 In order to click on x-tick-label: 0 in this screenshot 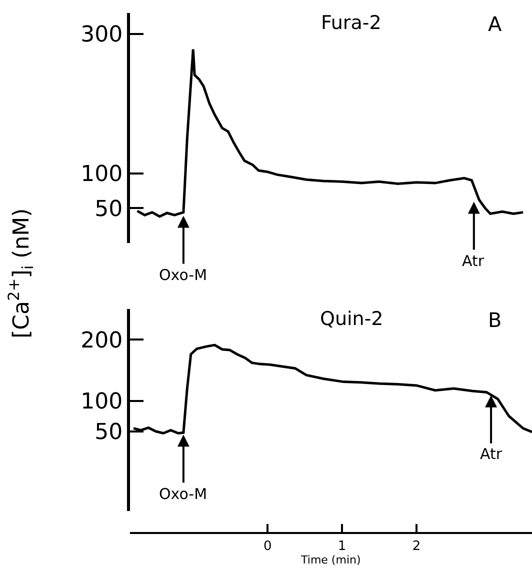, I will do `click(267, 546)`.